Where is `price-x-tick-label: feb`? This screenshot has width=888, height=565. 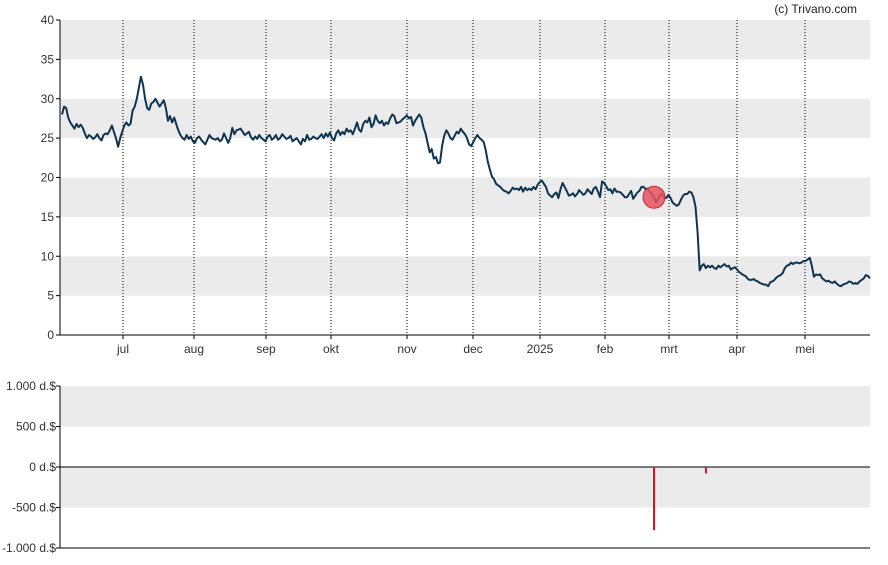
price-x-tick-label: feb is located at coordinates (605, 349).